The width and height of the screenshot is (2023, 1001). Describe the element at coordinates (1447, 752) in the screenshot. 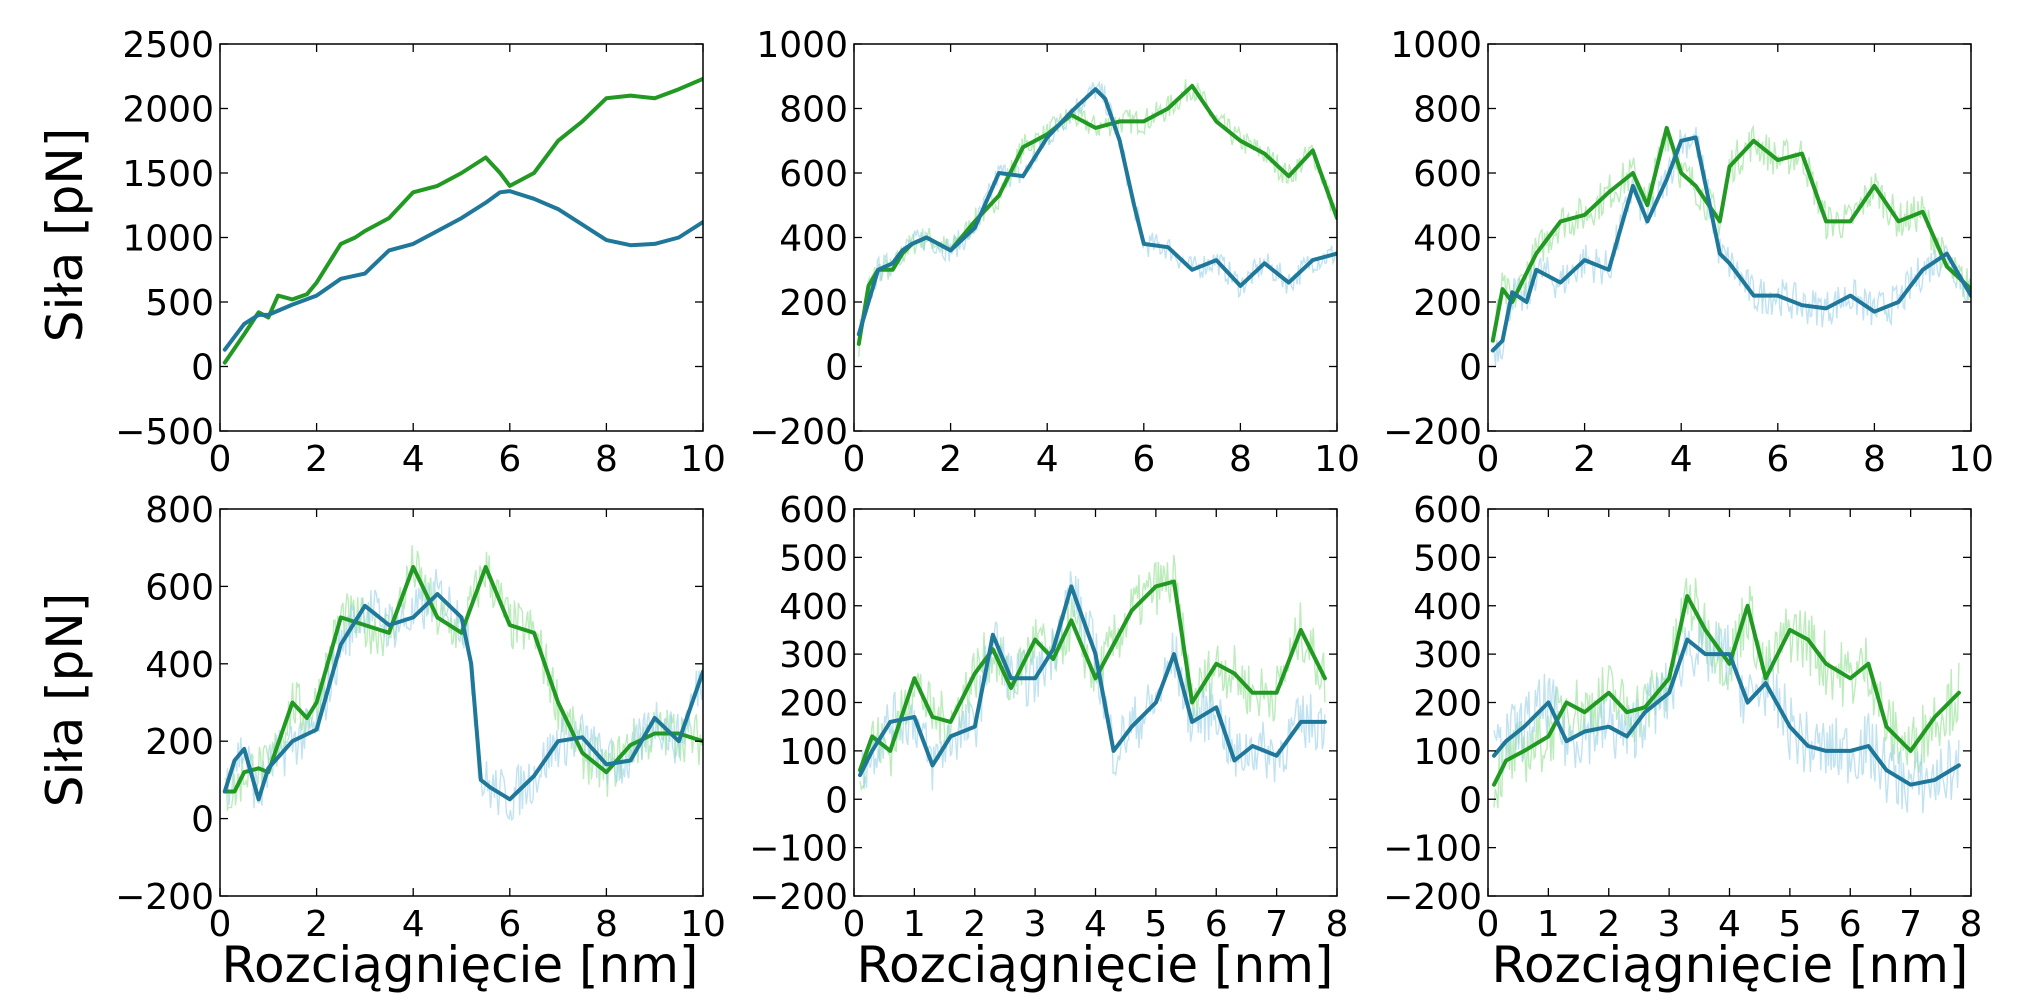

I see `y-tick-label: 100` at that location.